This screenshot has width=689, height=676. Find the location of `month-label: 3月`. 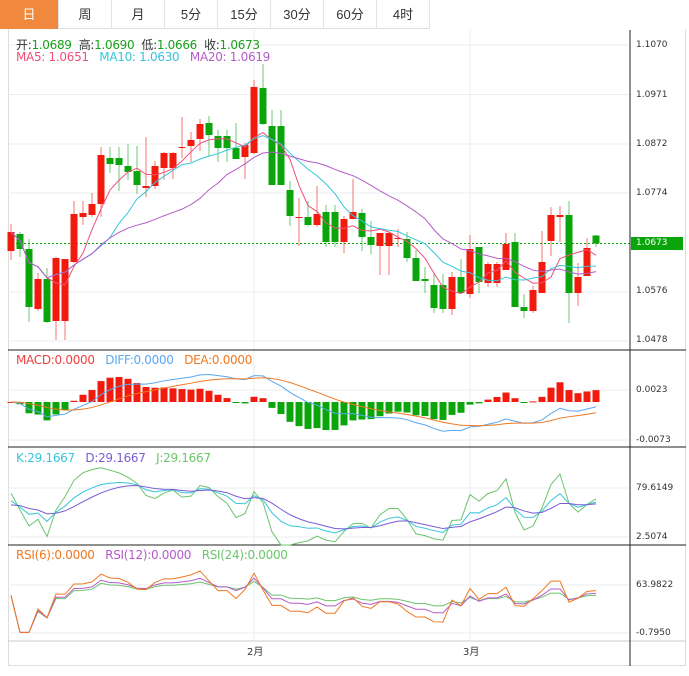

month-label: 3月 is located at coordinates (471, 652).